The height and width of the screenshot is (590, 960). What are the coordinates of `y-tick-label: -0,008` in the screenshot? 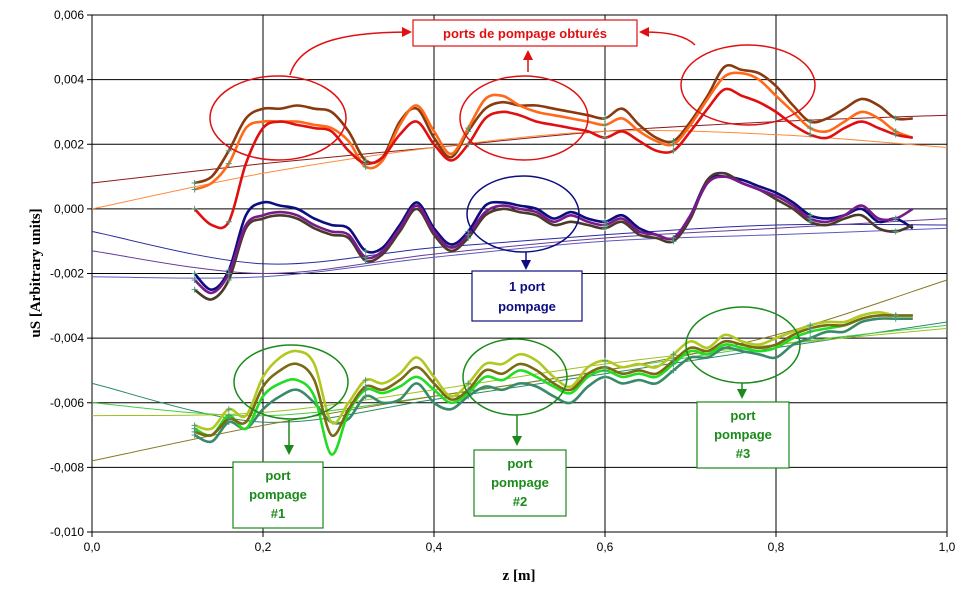 It's located at (67, 467).